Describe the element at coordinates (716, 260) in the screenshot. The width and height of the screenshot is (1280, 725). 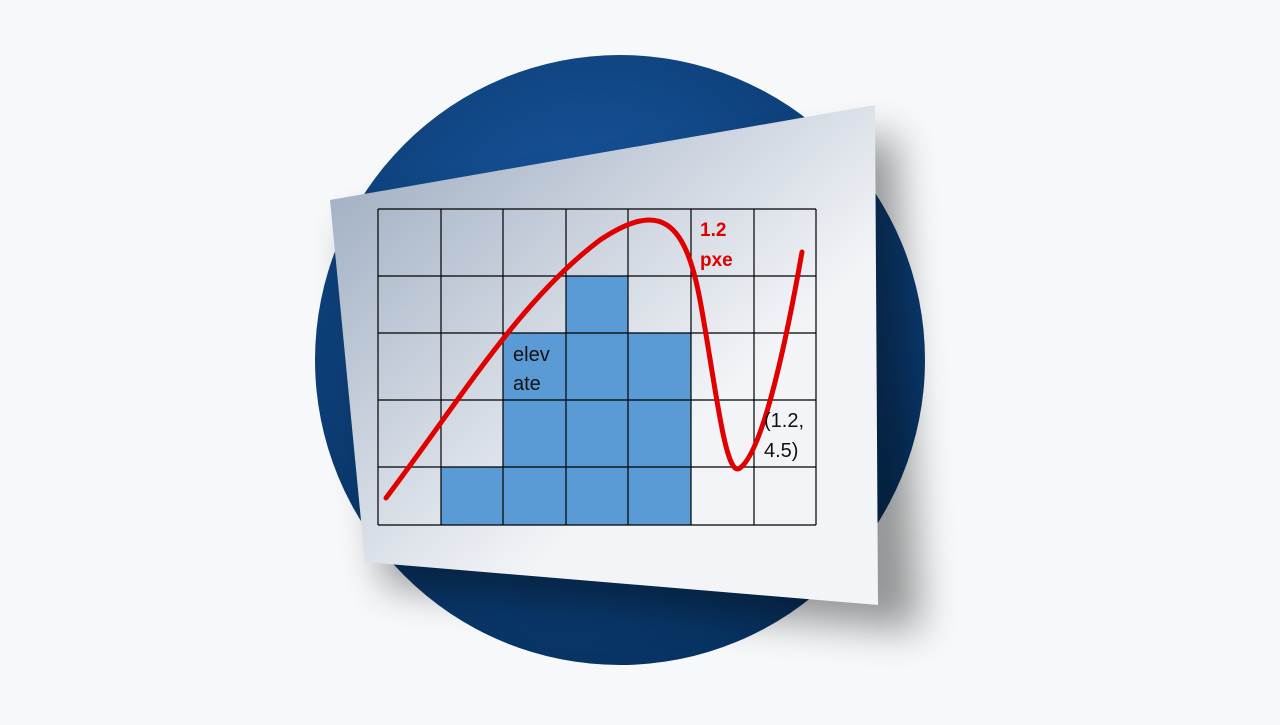
I see `curve-label-text: pxe` at that location.